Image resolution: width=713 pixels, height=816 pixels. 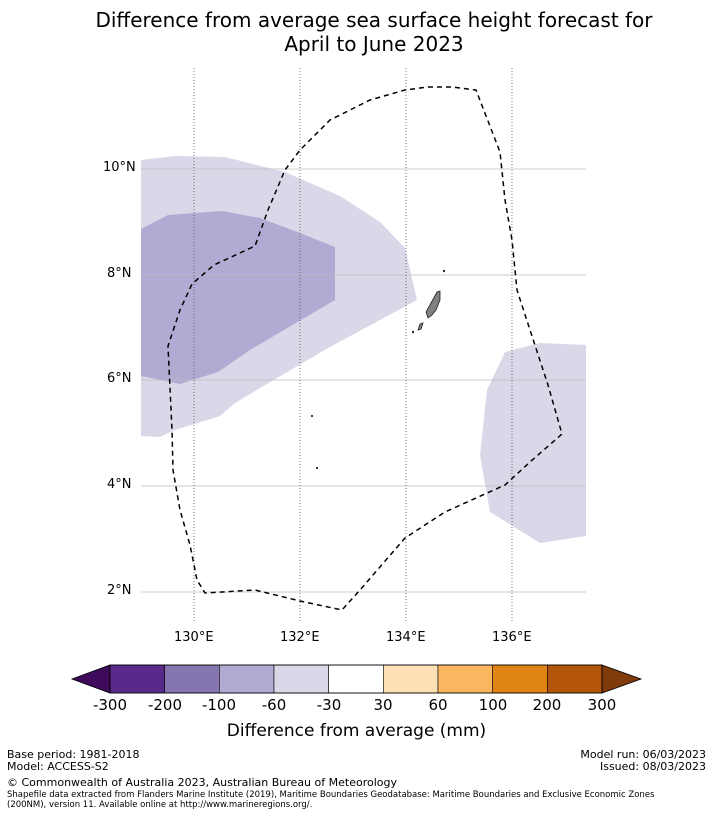 What do you see at coordinates (356, 731) in the screenshot?
I see `colorbar-label: Difference from average (mm)` at bounding box center [356, 731].